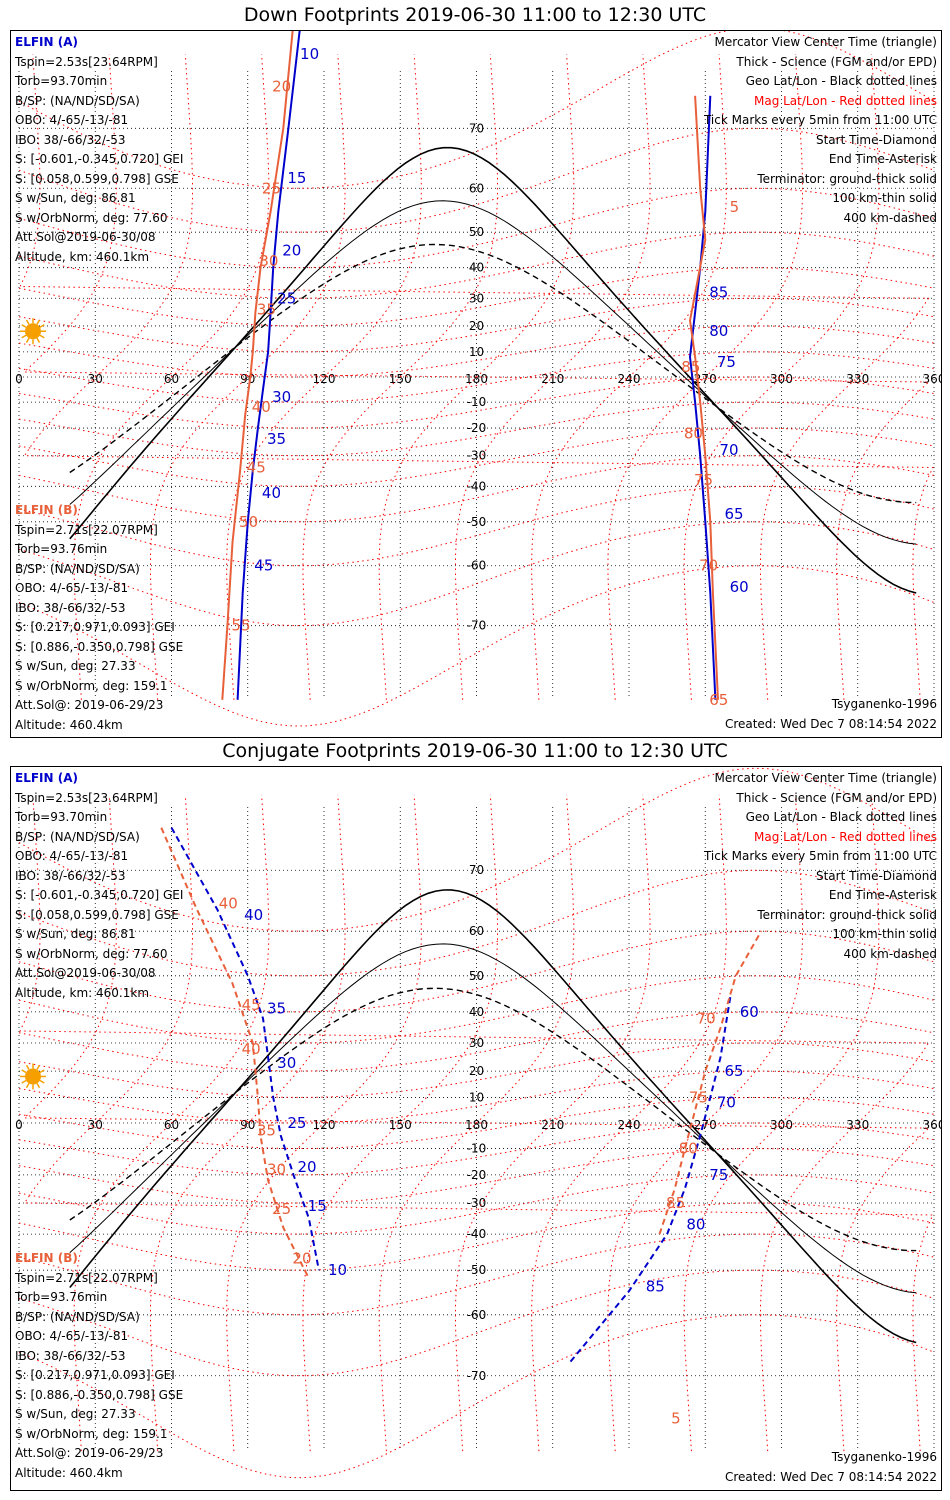 The width and height of the screenshot is (950, 1500). What do you see at coordinates (690, 367) in the screenshot?
I see `elfin-b-tick-label: 85` at bounding box center [690, 367].